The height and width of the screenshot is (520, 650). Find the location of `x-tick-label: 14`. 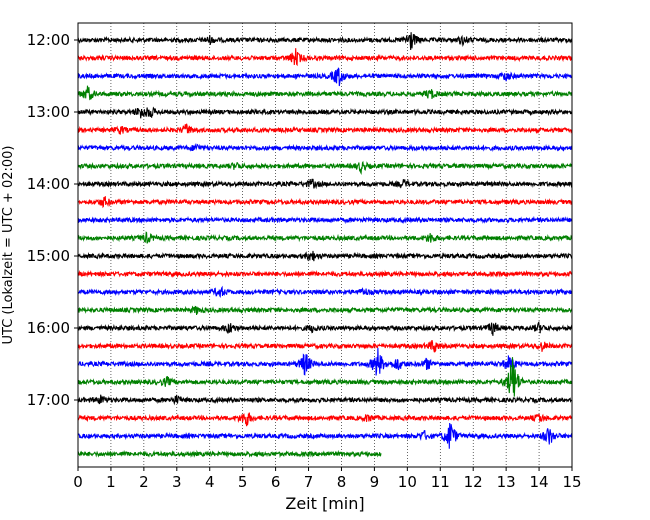

x-tick-label: 14 is located at coordinates (539, 482).